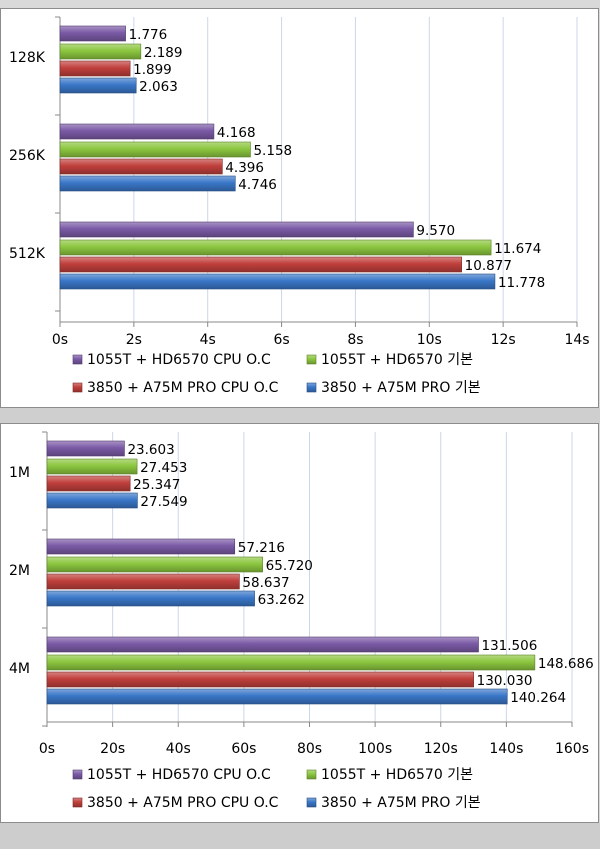 The width and height of the screenshot is (600, 849). I want to click on data-label: 1.899, so click(152, 70).